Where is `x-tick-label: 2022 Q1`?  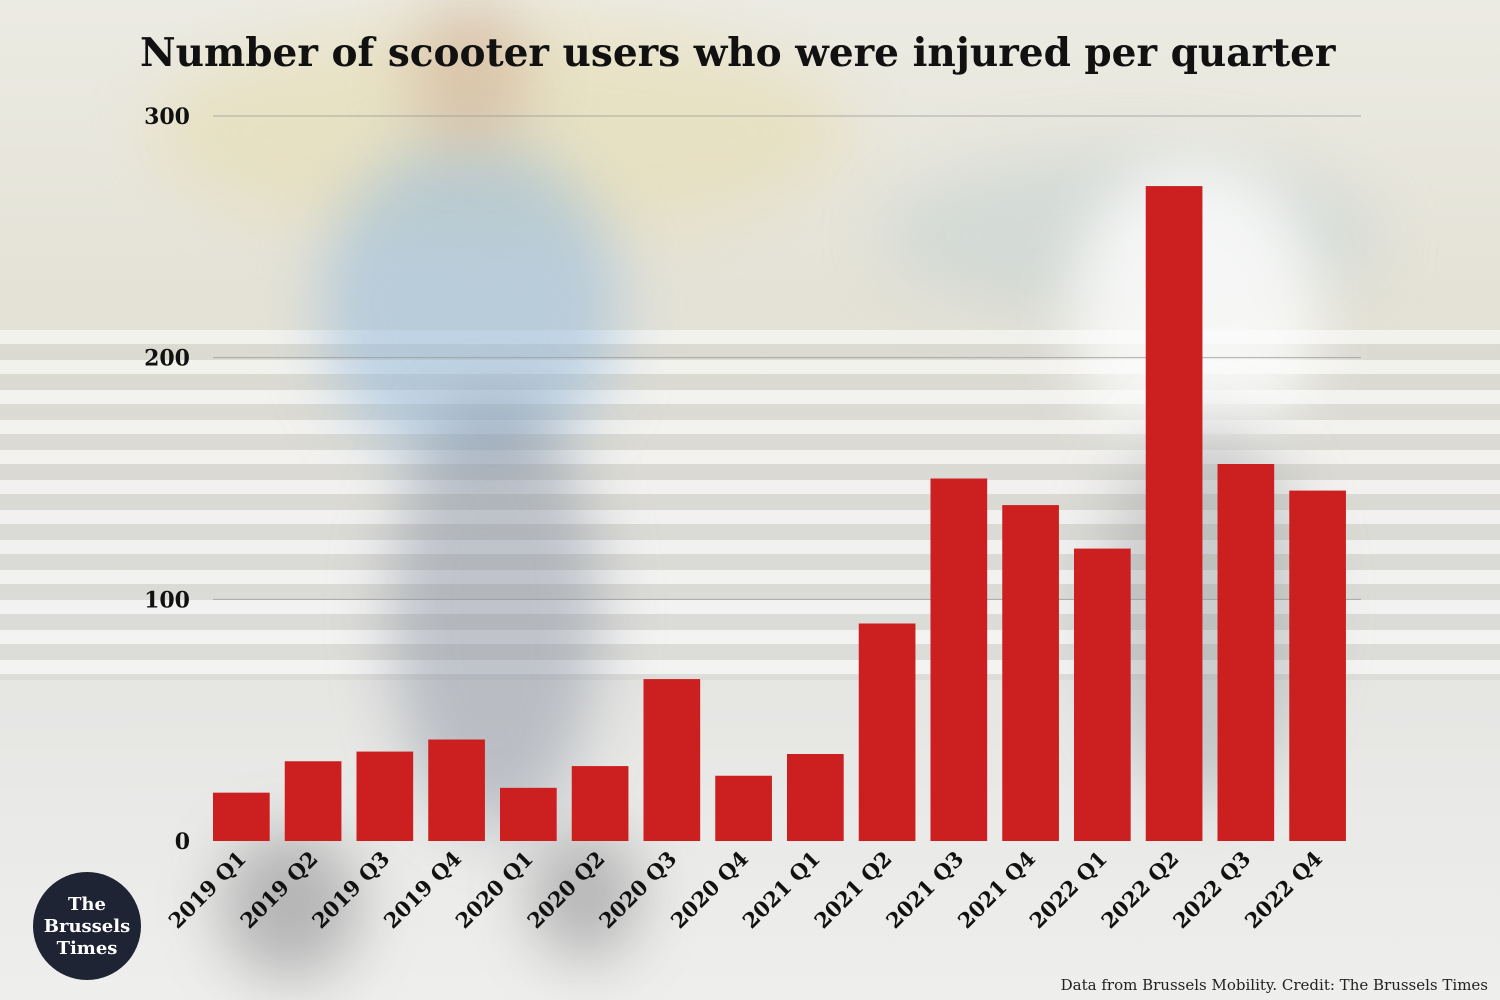 x-tick-label: 2022 Q1 is located at coordinates (1067, 889).